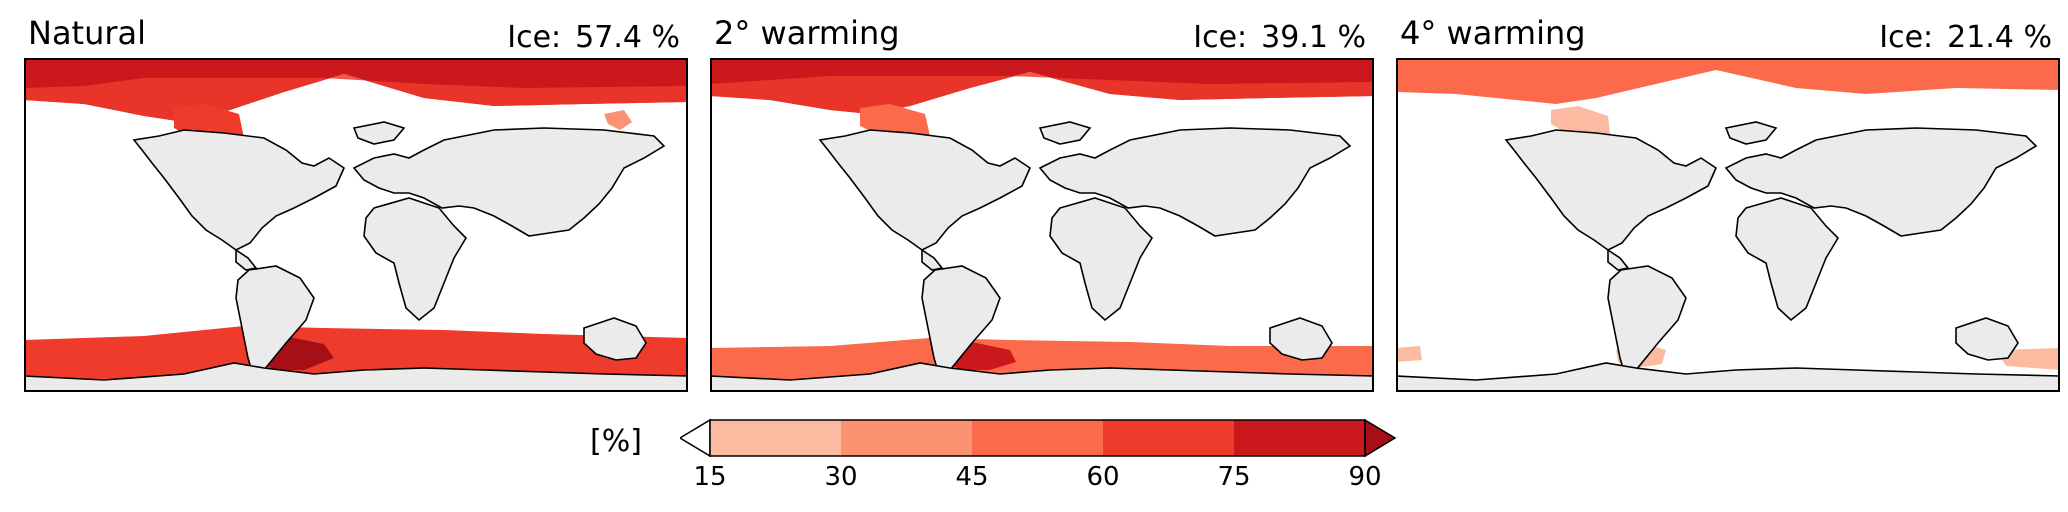  What do you see at coordinates (1234, 477) in the screenshot?
I see `colorbar-tick: 75` at bounding box center [1234, 477].